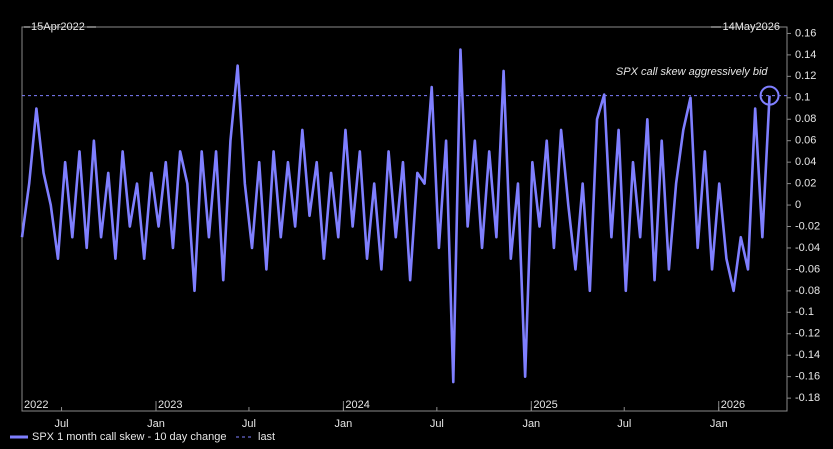 The height and width of the screenshot is (449, 833). Describe the element at coordinates (805, 162) in the screenshot. I see `y-tick-label: 0.04` at that location.